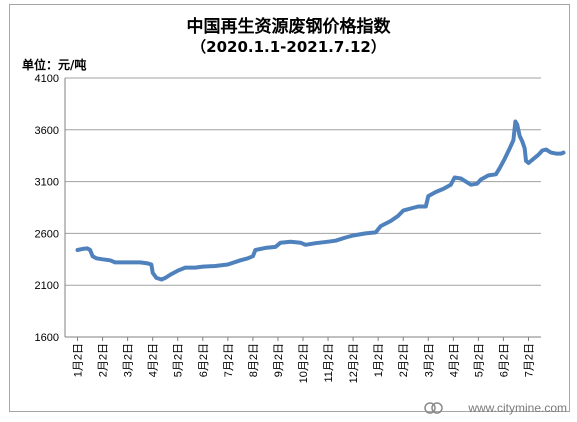  What do you see at coordinates (47, 338) in the screenshot?
I see `y-tick-label: 1600` at bounding box center [47, 338].